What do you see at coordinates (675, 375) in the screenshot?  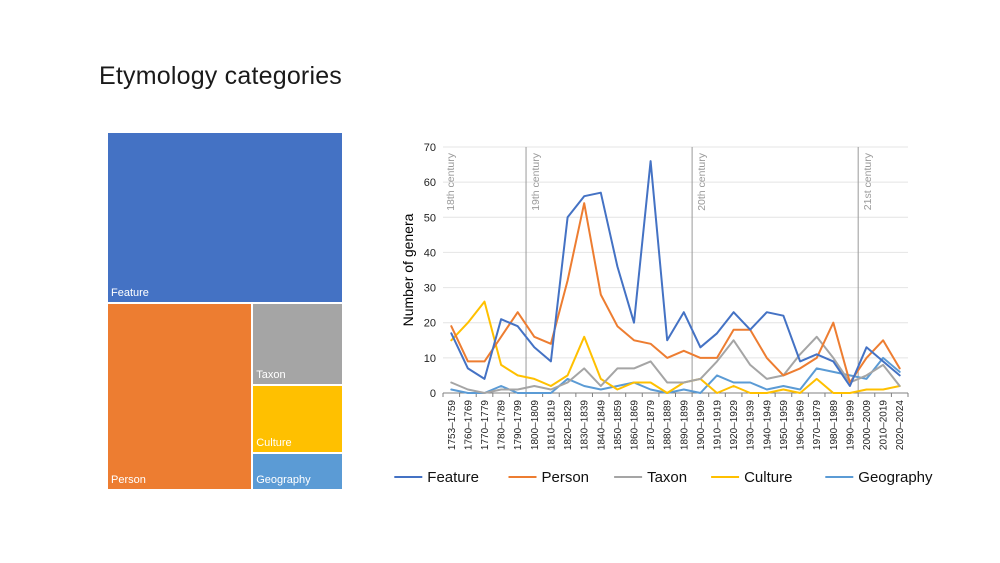 I see `series-line-geography` at bounding box center [675, 375].